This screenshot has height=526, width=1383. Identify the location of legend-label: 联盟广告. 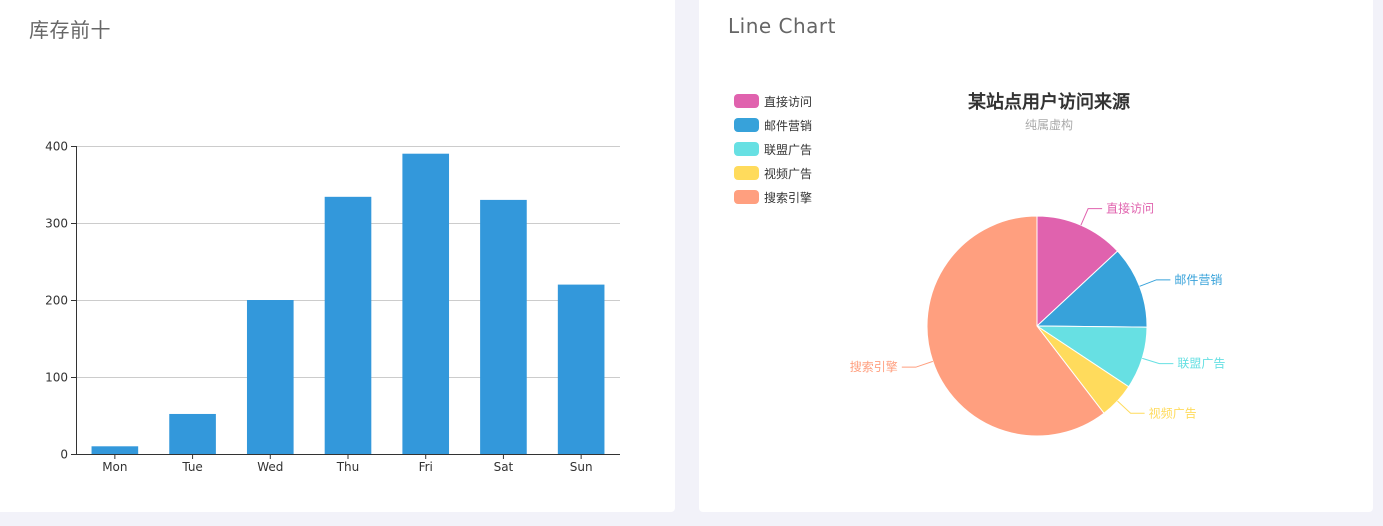
(788, 149).